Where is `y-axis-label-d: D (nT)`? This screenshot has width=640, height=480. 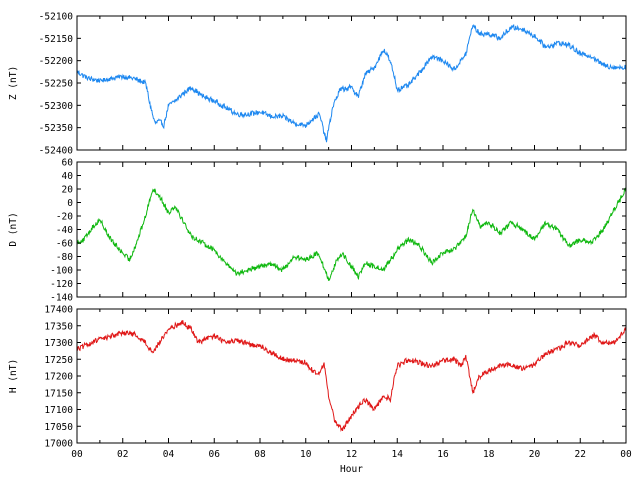 y-axis-label-d: D (nT) is located at coordinates (13, 229).